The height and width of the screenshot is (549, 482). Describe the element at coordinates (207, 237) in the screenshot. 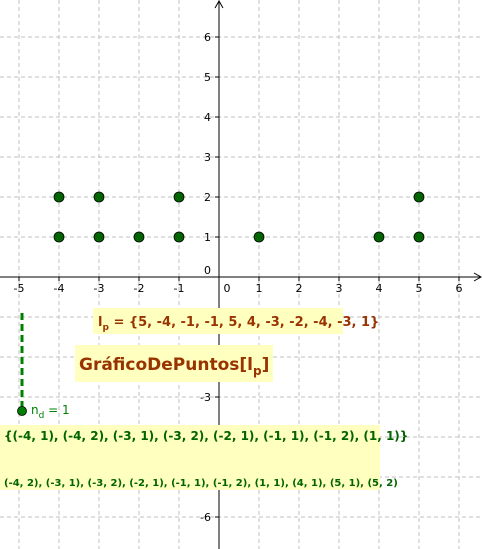

I see `y-tick-label: 1` at that location.